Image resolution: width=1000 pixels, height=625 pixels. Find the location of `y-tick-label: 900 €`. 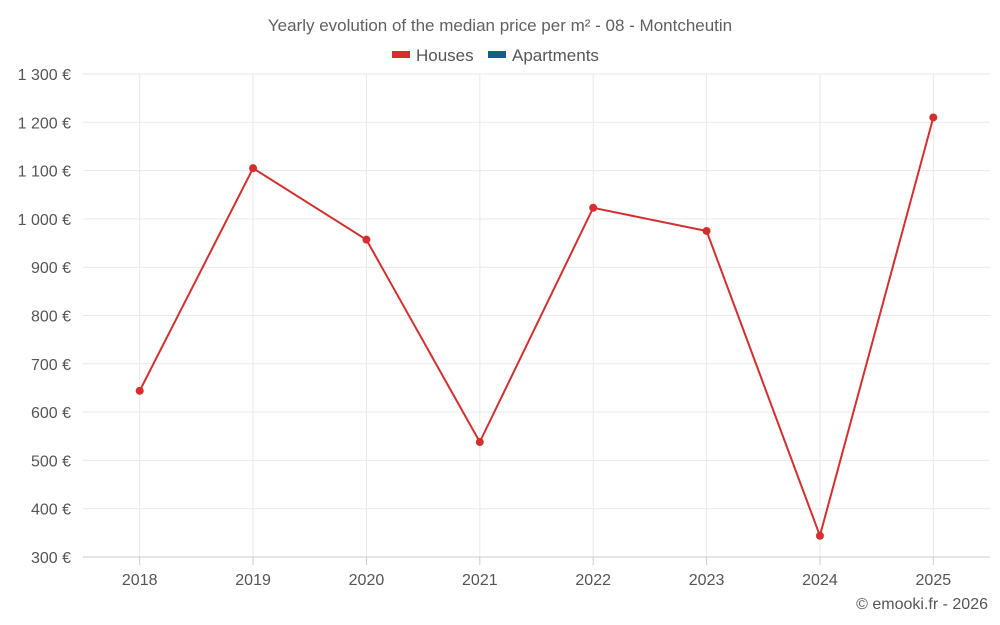

y-tick-label: 900 € is located at coordinates (51, 268).